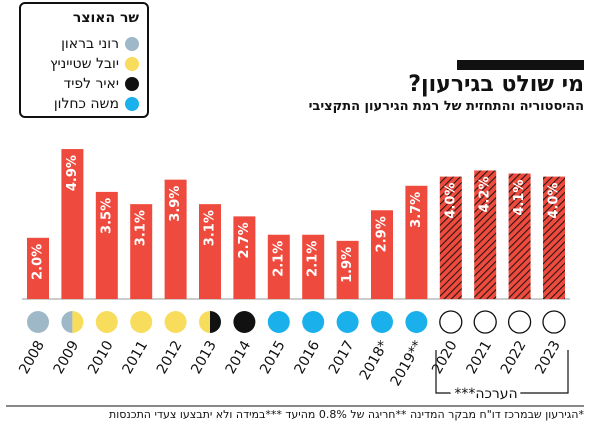  I want to click on x-tick-2021: 2021, so click(479, 357).